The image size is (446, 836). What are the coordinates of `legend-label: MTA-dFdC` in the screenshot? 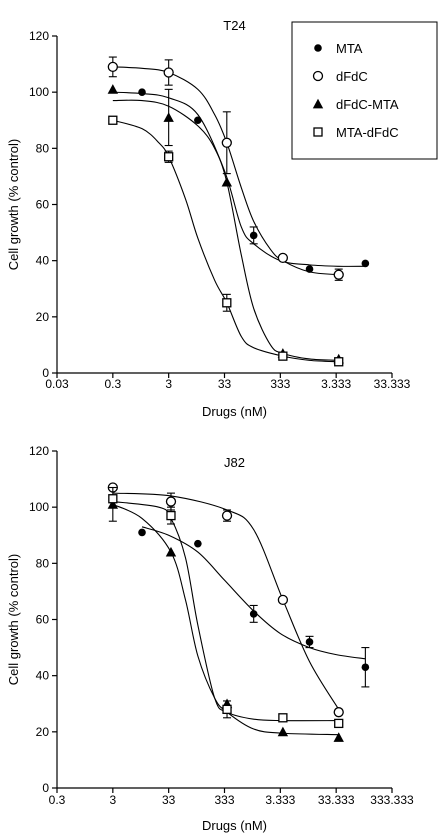 It's located at (367, 132).